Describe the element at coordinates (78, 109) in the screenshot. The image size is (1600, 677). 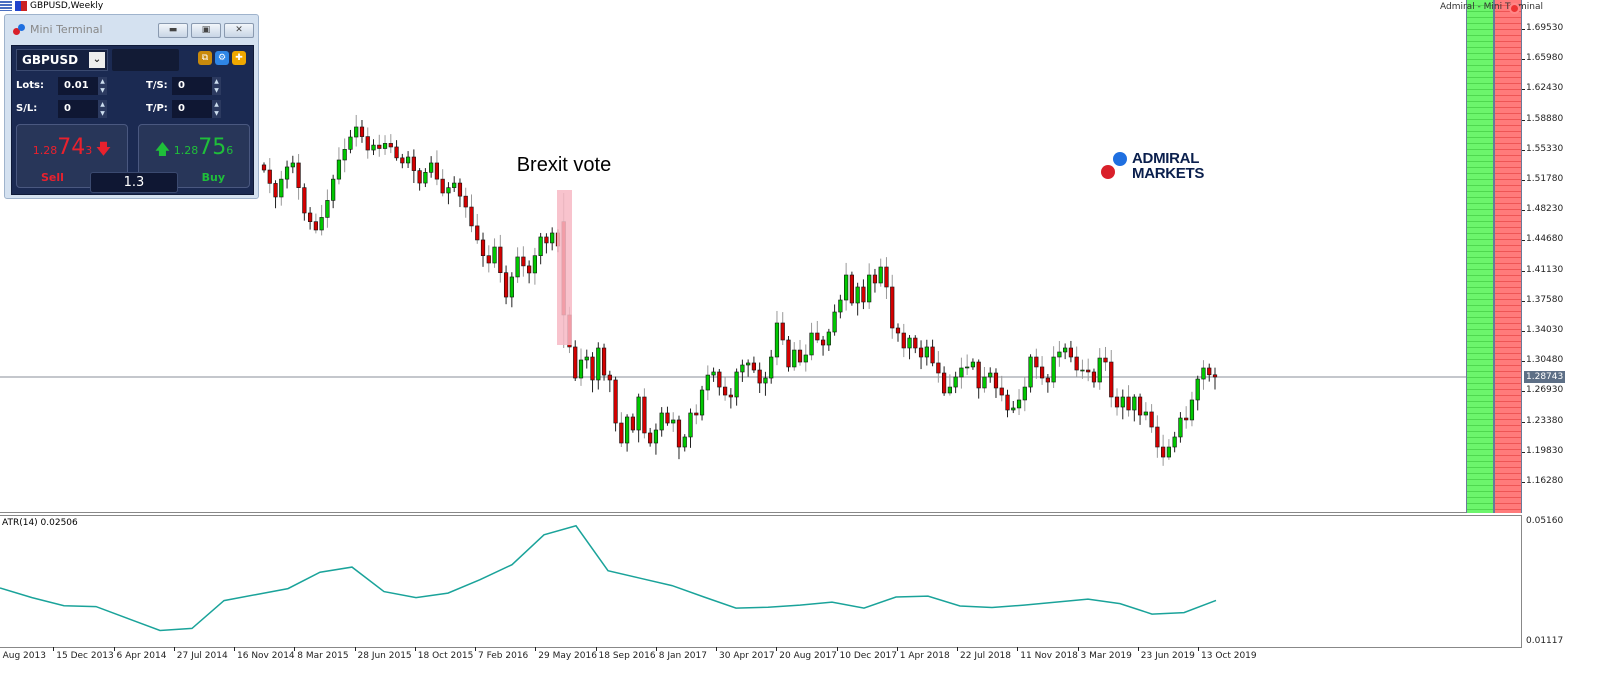
I see `sl-input: 0` at that location.